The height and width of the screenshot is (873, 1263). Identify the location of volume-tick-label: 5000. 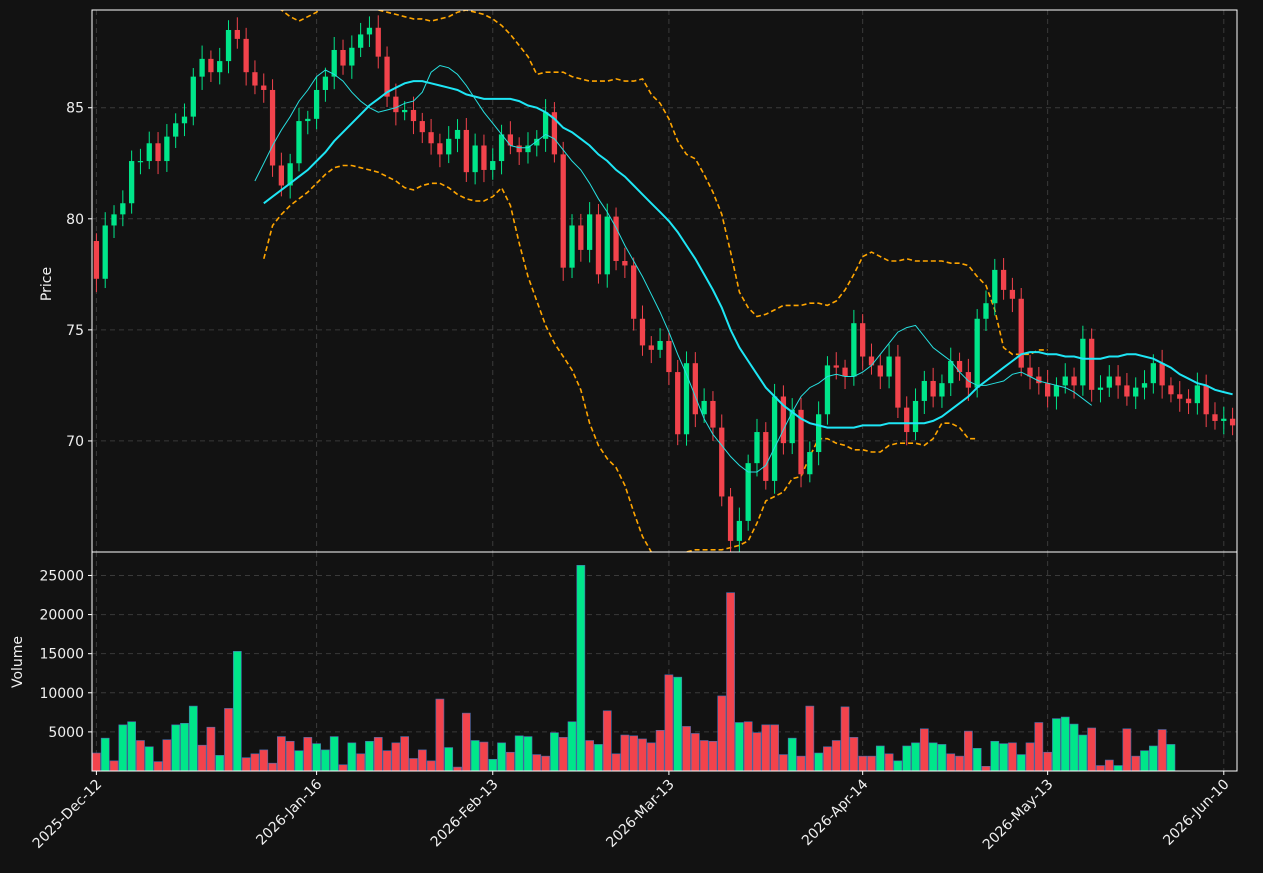
(66, 733).